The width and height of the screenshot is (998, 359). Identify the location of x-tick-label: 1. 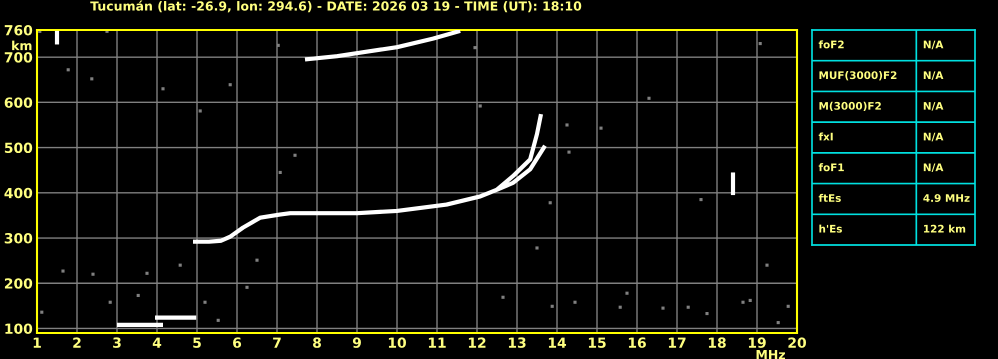
(37, 343).